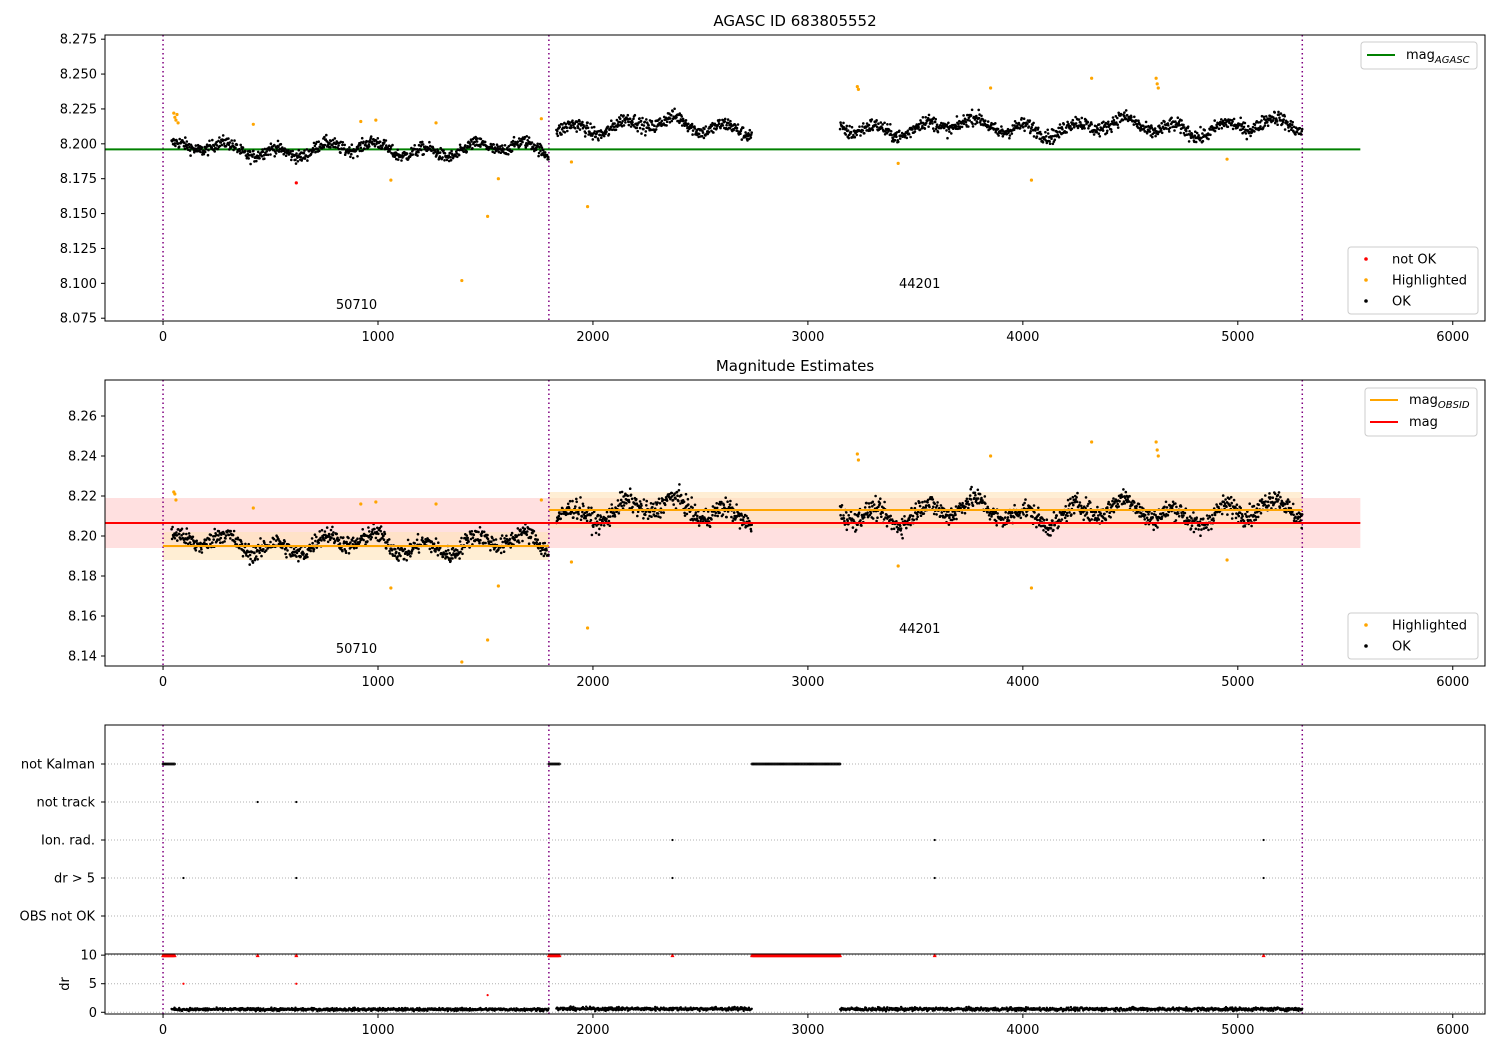 The width and height of the screenshot is (1500, 1050). What do you see at coordinates (592, 337) in the screenshot?
I see `x-tick-label: 2000` at bounding box center [592, 337].